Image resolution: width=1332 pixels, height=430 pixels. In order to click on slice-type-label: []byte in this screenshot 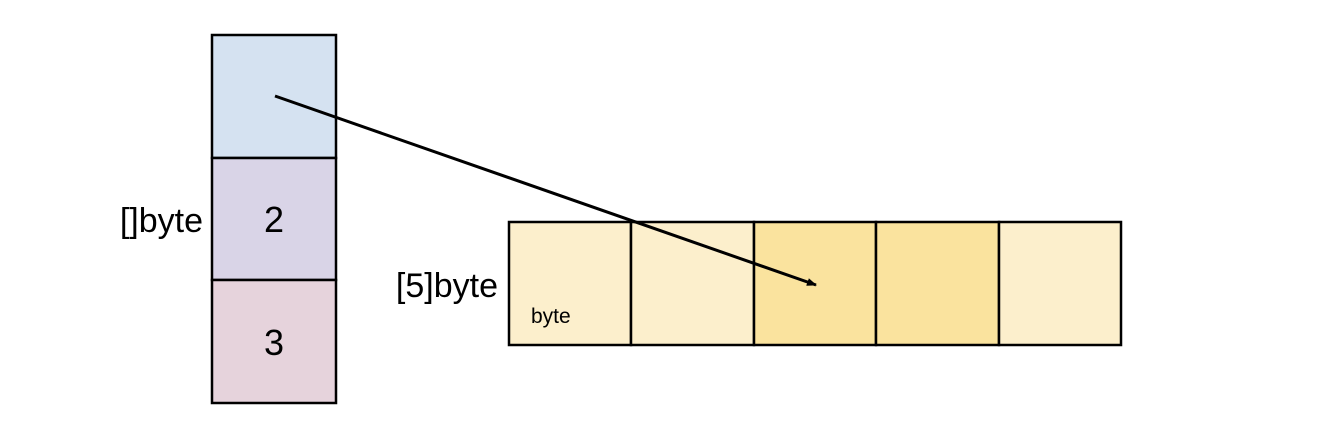, I will do `click(161, 221)`.